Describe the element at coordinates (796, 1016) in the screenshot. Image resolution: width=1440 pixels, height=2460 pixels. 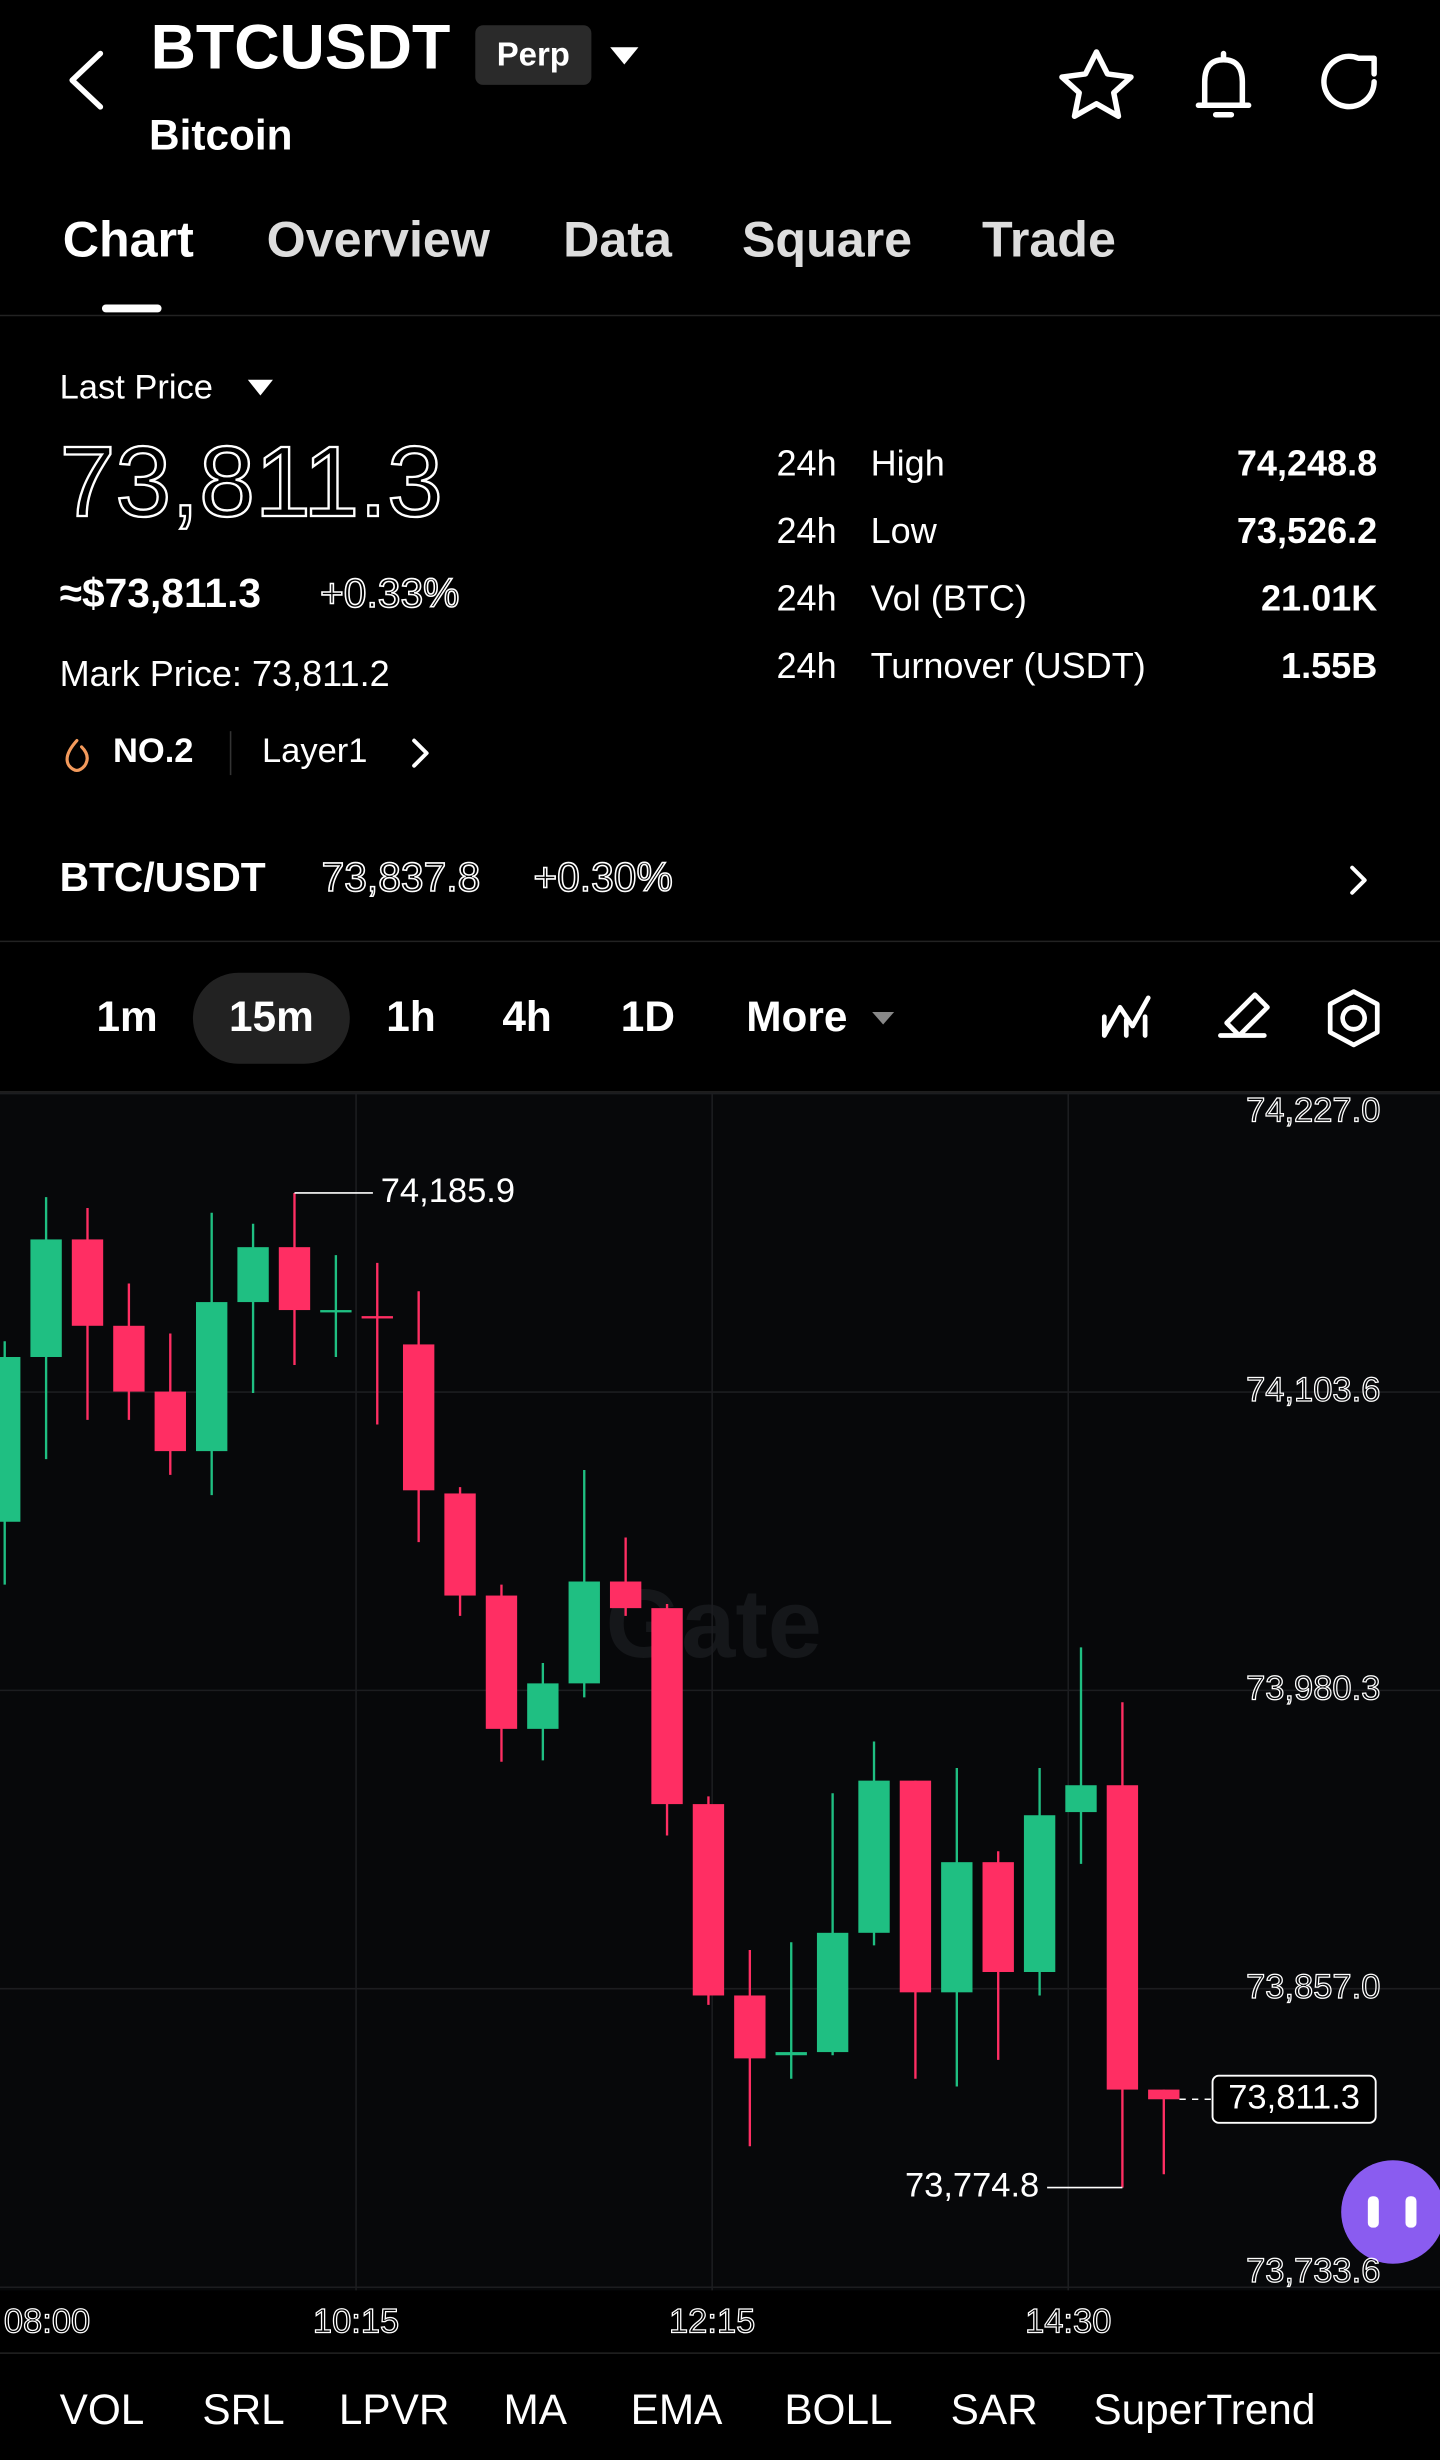
I see `timeframe: More` at that location.